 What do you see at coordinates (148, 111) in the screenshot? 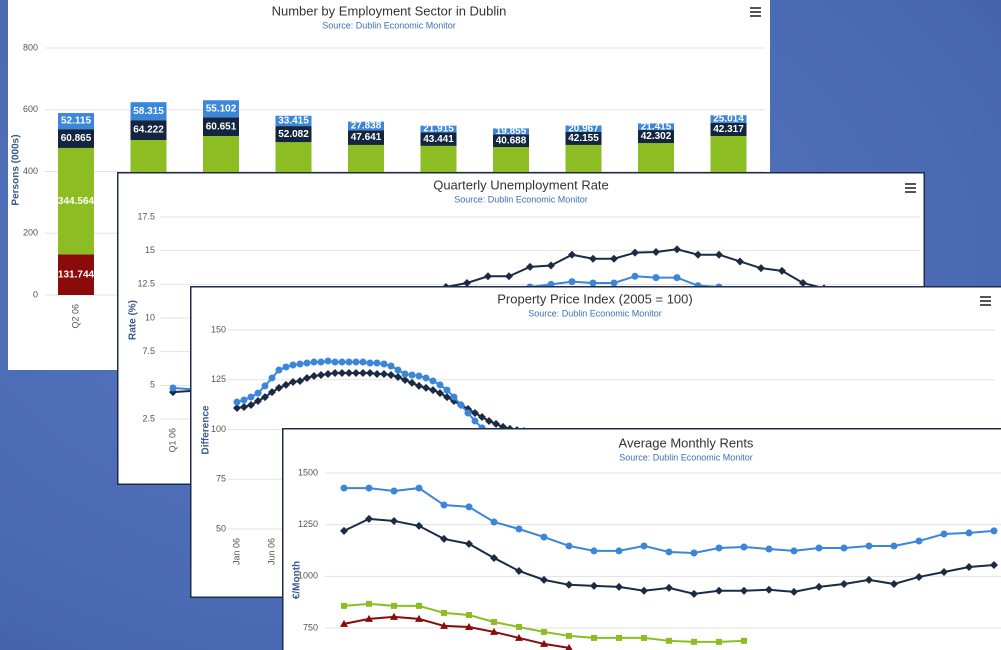
I see `data-label: 58.315` at bounding box center [148, 111].